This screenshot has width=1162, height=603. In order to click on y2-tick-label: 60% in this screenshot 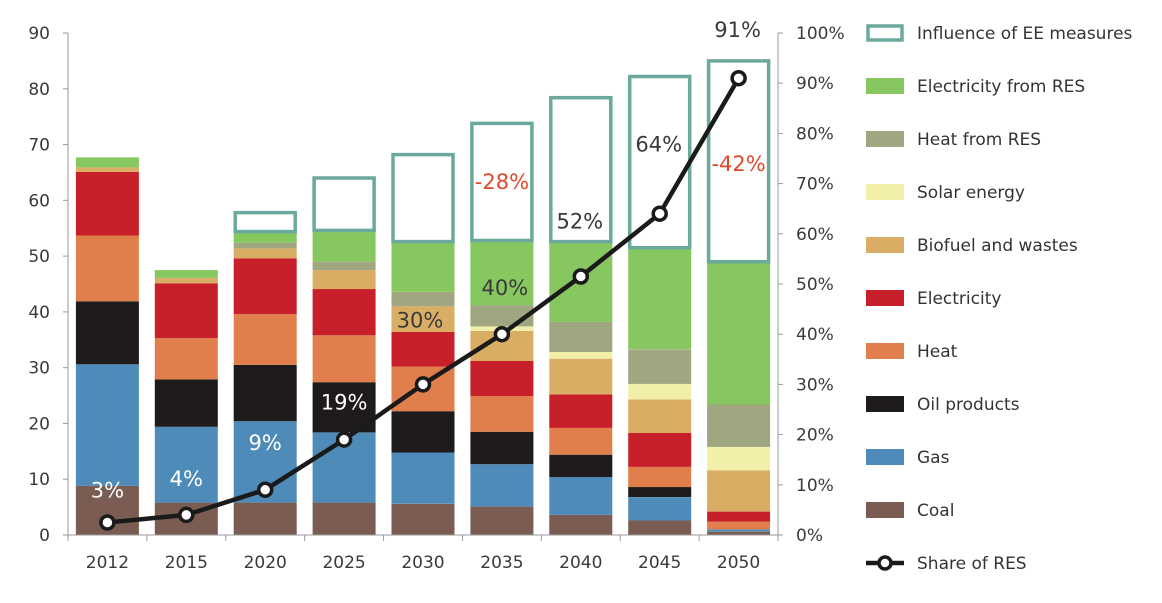, I will do `click(815, 235)`.